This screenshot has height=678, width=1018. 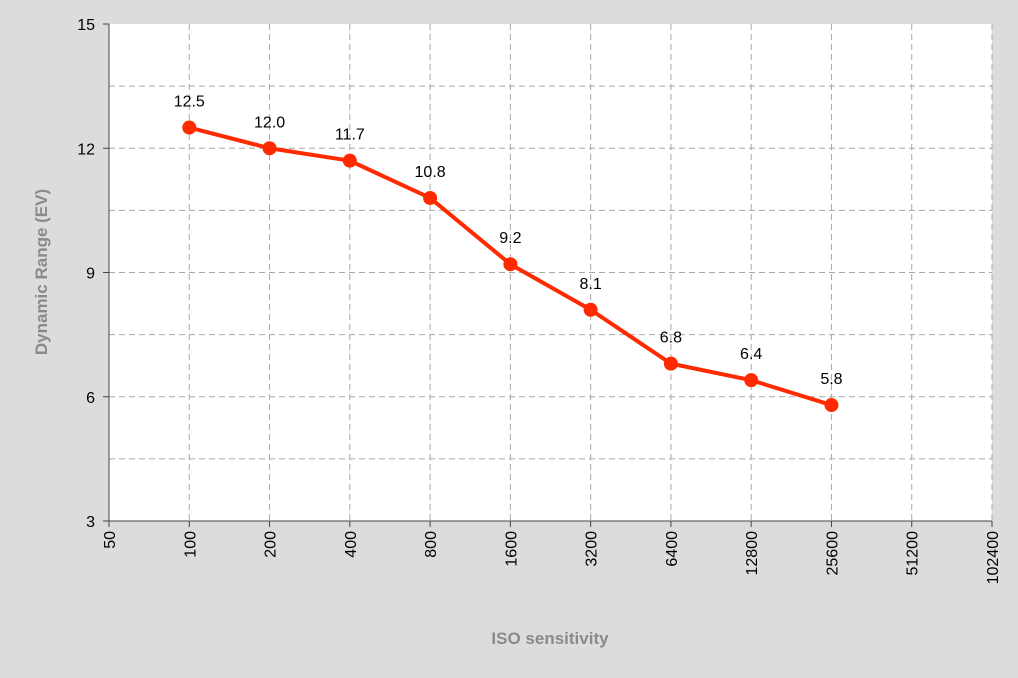 I want to click on x-tick-label: 12800, so click(x=752, y=553).